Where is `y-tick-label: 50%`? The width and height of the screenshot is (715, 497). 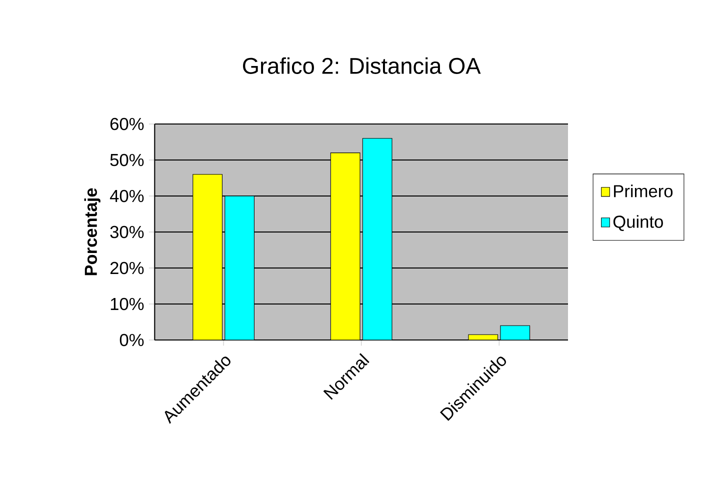 y-tick-label: 50% is located at coordinates (127, 160).